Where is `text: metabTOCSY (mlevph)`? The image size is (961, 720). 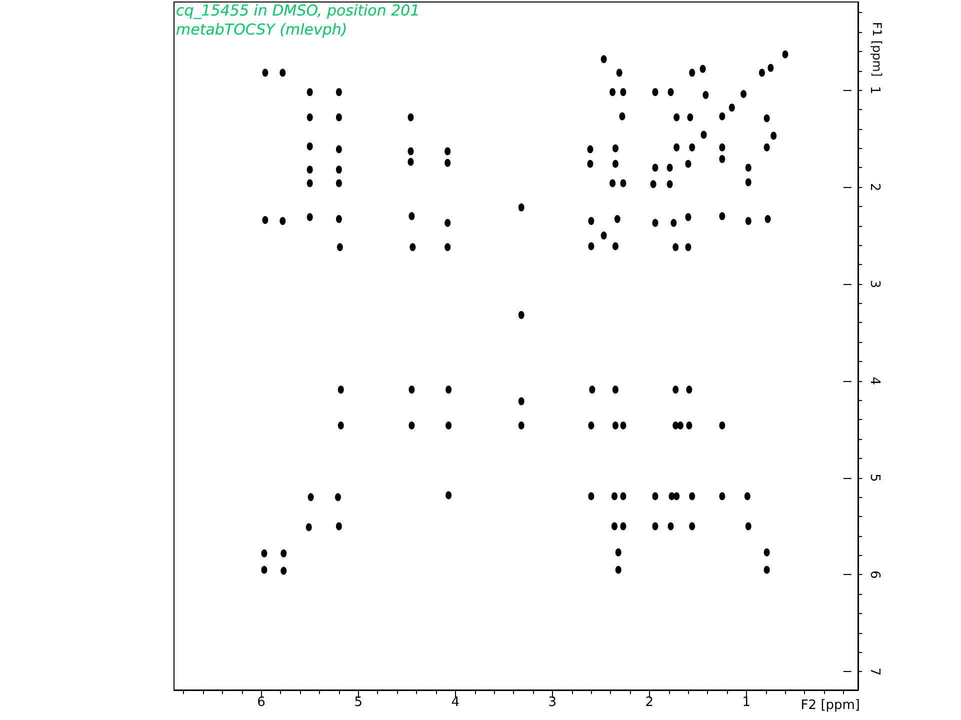
text: metabTOCSY (mlevph) is located at coordinates (262, 29).